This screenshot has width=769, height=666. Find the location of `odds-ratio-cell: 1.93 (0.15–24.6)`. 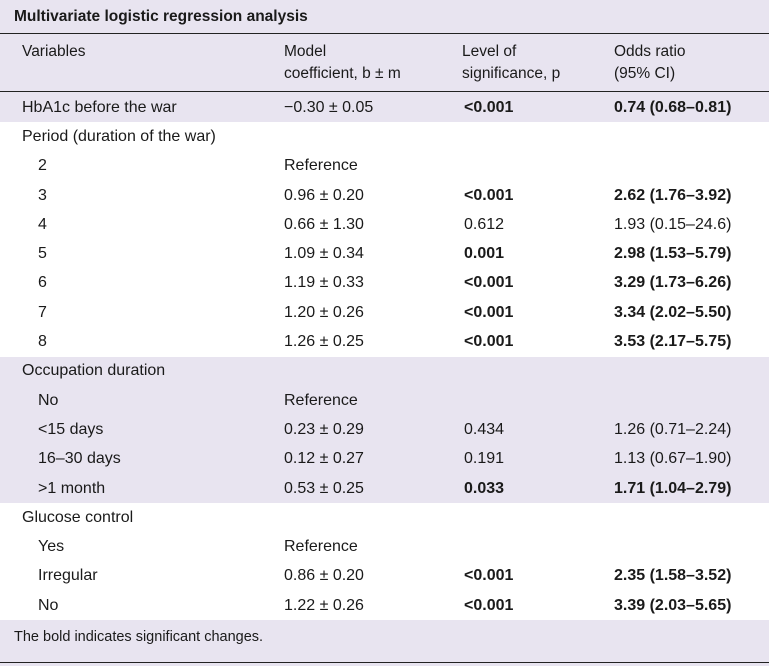

odds-ratio-cell: 1.93 (0.15–24.6) is located at coordinates (691, 225).